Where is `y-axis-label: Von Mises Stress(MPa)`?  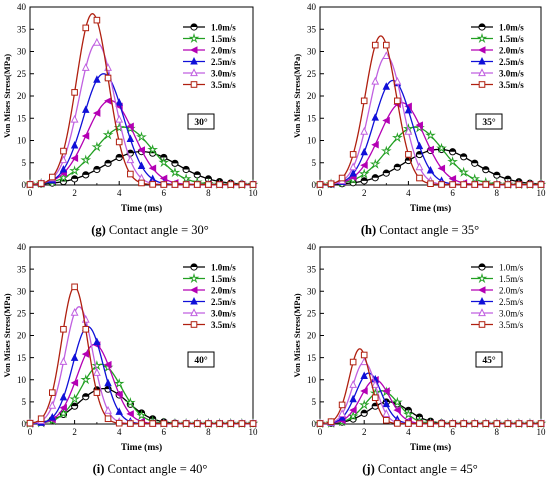 y-axis-label: Von Mises Stress(MPa) is located at coordinates (297, 96).